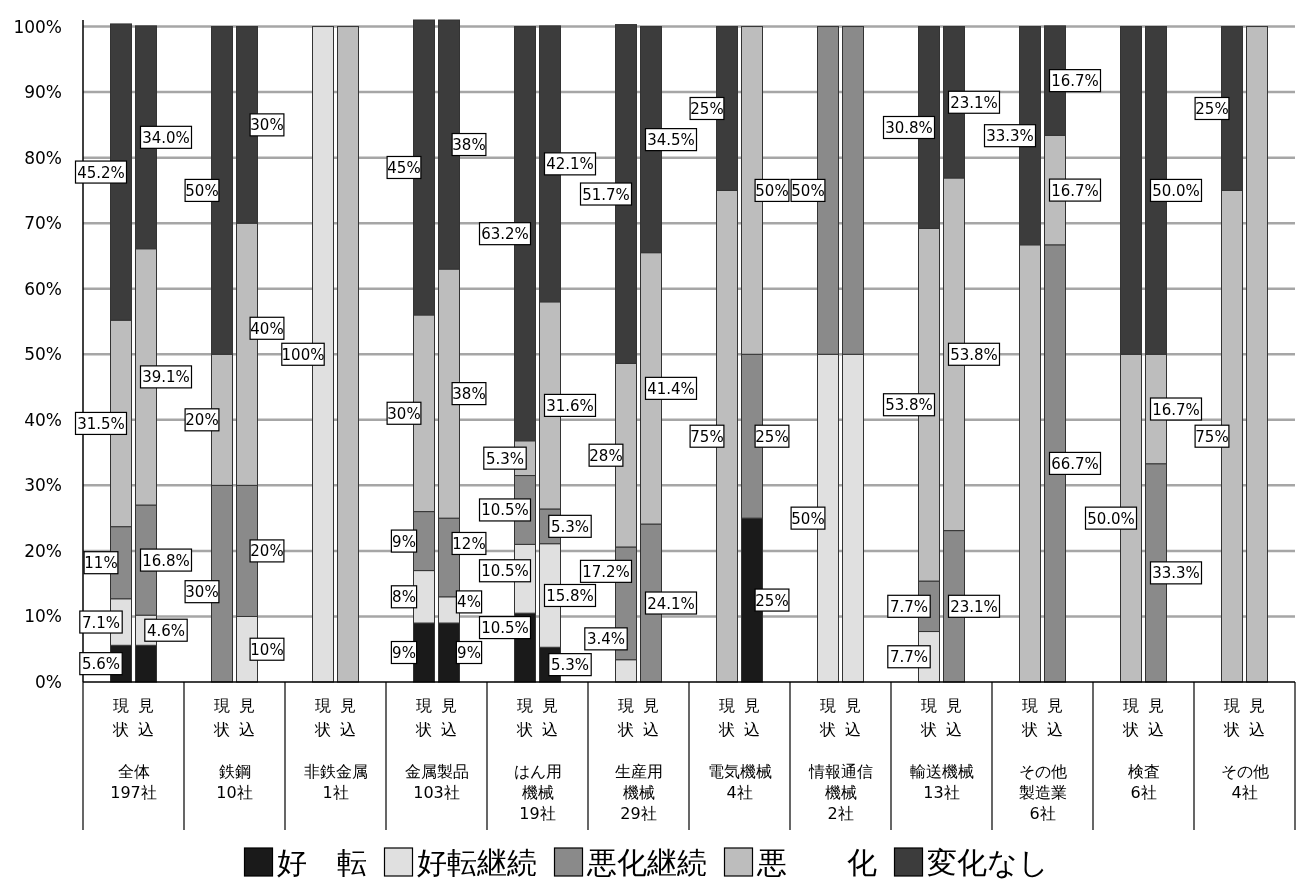 The height and width of the screenshot is (888, 1309). Describe the element at coordinates (234, 782) in the screenshot. I see `text: 鉄鋼10社` at that location.